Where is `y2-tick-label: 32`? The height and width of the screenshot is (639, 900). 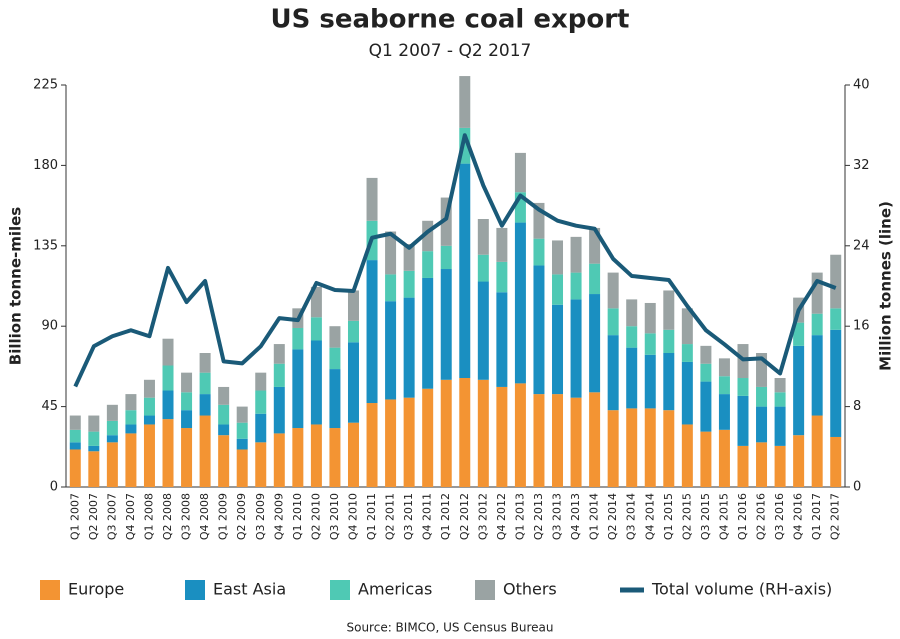
y2-tick-label: 32 is located at coordinates (861, 165).